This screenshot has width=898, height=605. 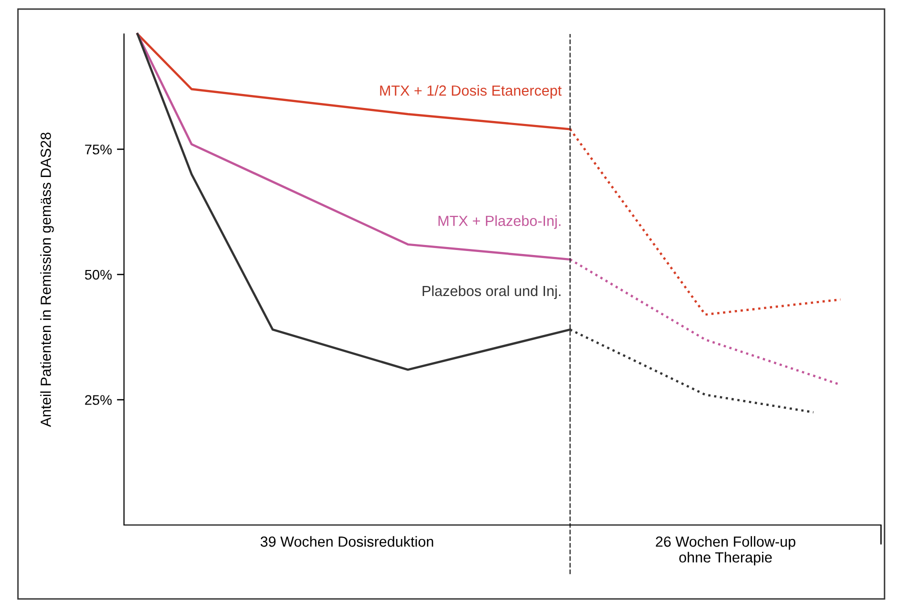 What do you see at coordinates (471, 92) in the screenshot?
I see `series-label: MTX + 1/2 Dosis Etanercept` at bounding box center [471, 92].